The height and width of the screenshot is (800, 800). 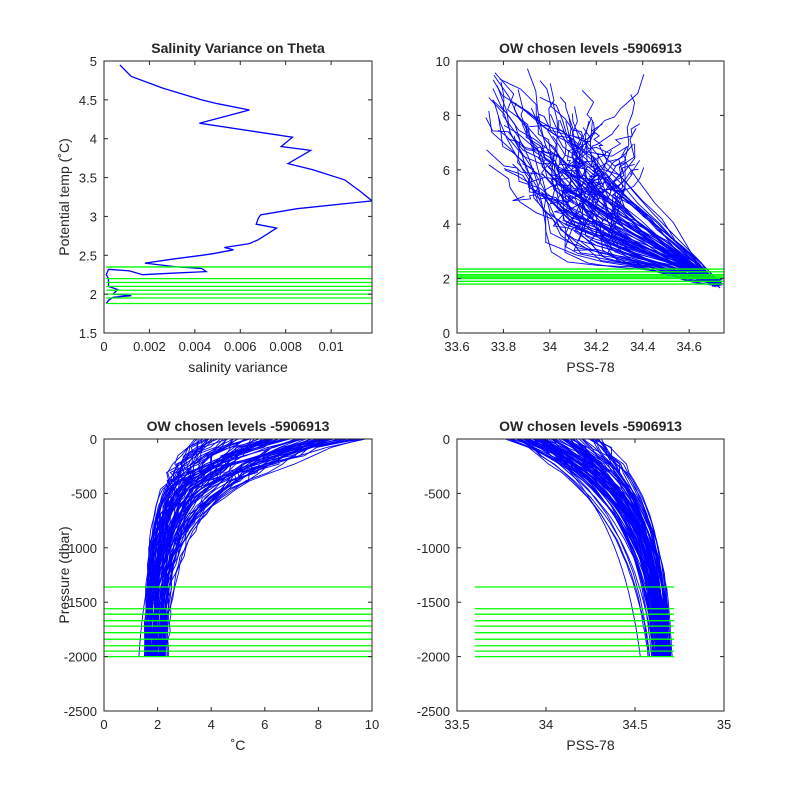 I want to click on profiles, so click(x=604, y=178).